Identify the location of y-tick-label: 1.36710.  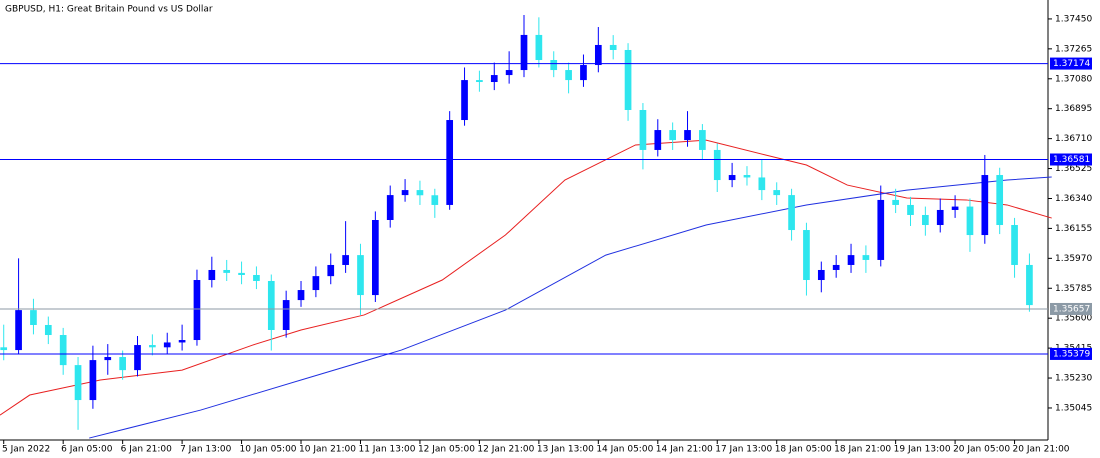
(1073, 139).